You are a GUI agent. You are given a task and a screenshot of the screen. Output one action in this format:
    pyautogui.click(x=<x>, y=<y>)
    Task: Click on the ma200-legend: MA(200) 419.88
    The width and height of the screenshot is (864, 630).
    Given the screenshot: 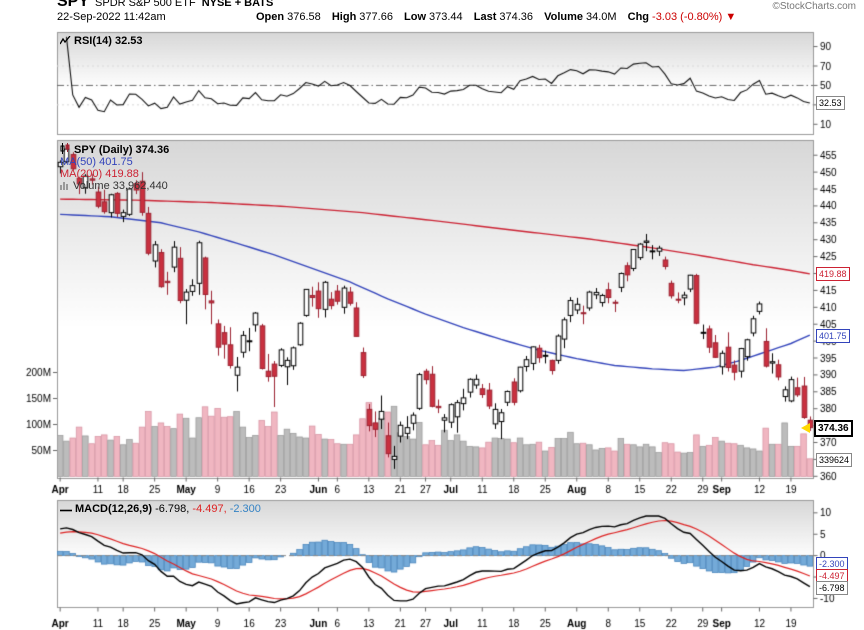 What is the action you would take?
    pyautogui.click(x=99, y=174)
    